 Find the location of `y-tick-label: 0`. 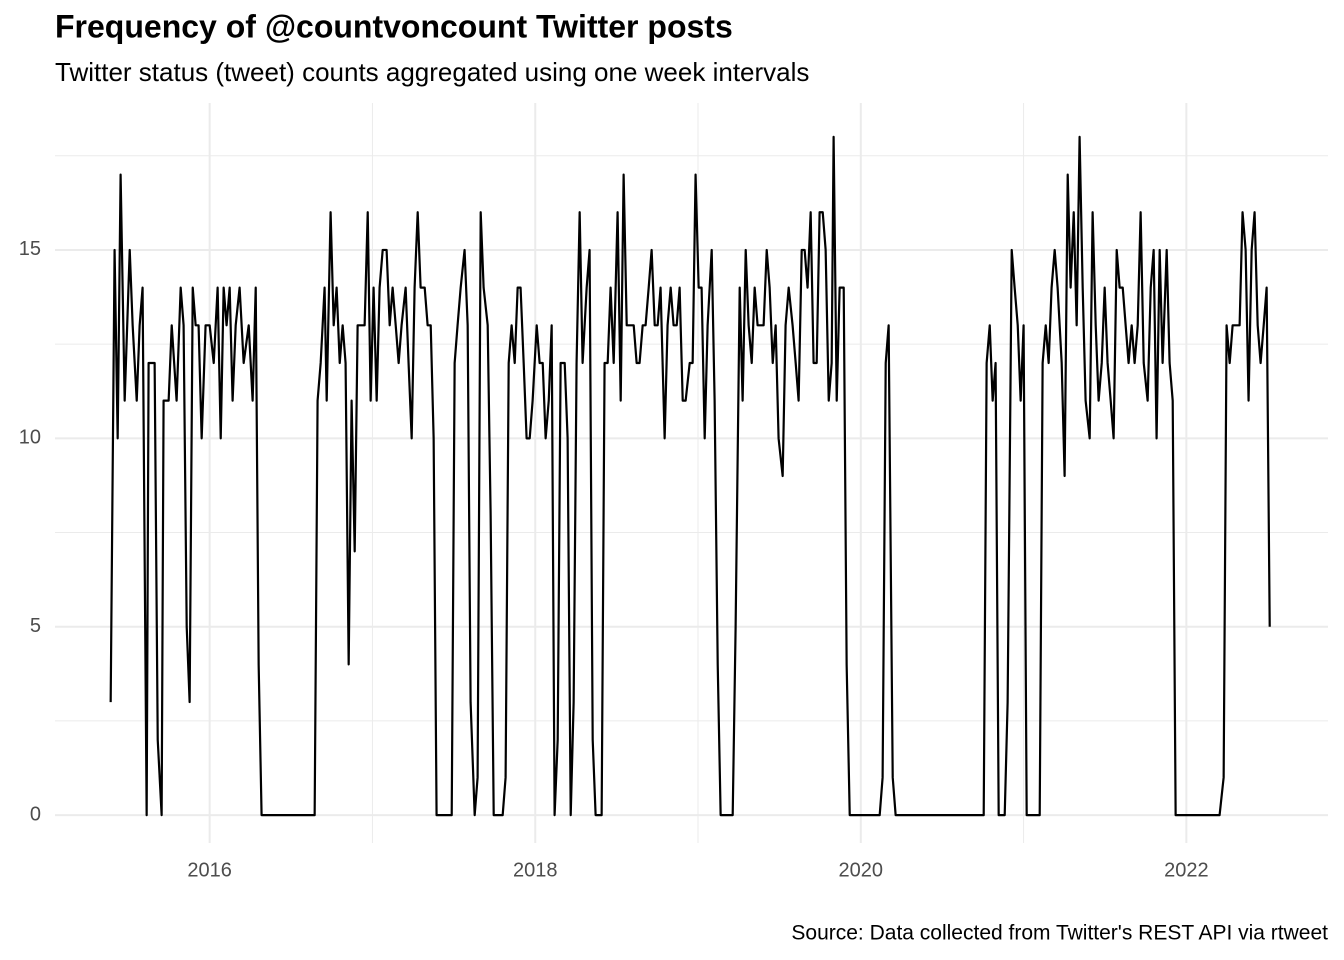

y-tick-label: 0 is located at coordinates (35, 814).